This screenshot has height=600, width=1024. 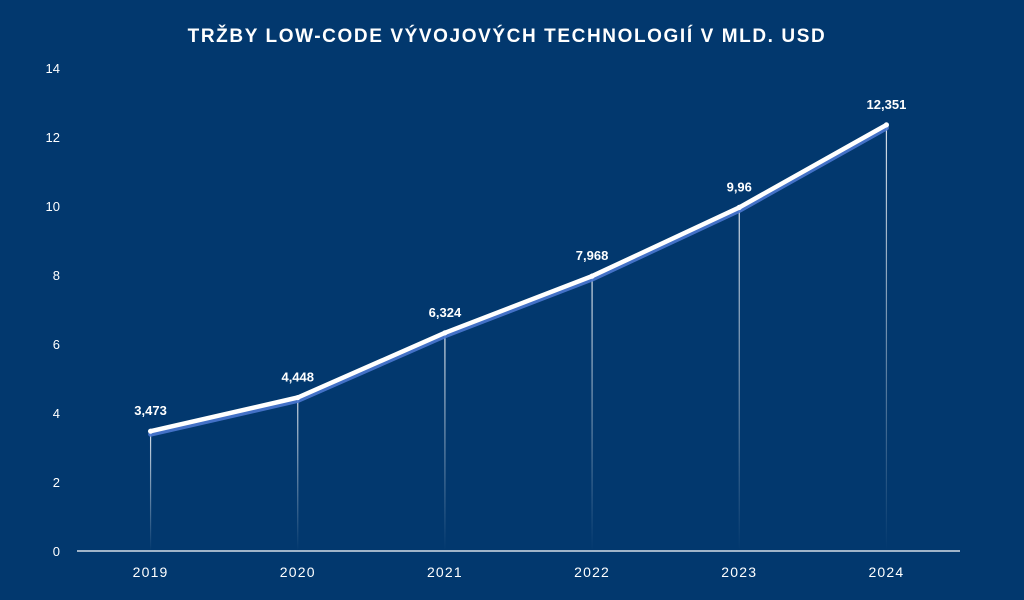 What do you see at coordinates (56, 413) in the screenshot?
I see `y-tick-label: 4` at bounding box center [56, 413].